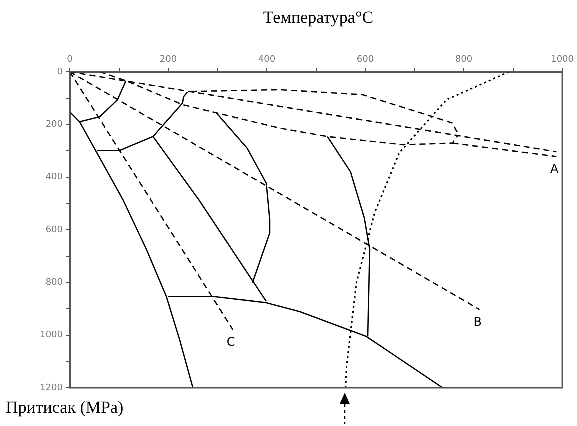 This screenshot has height=426, width=577. I want to click on annotation: A, so click(555, 169).